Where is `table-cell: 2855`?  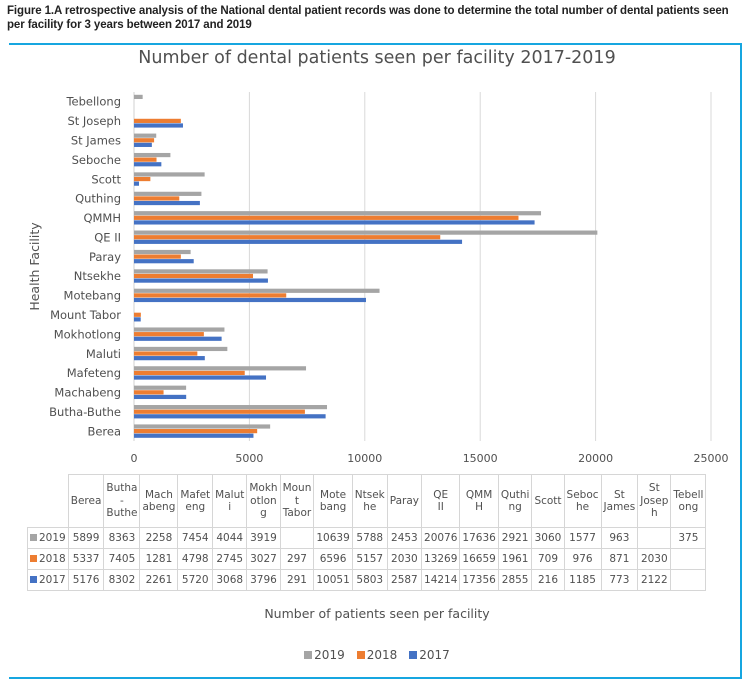 table-cell: 2855 is located at coordinates (515, 580).